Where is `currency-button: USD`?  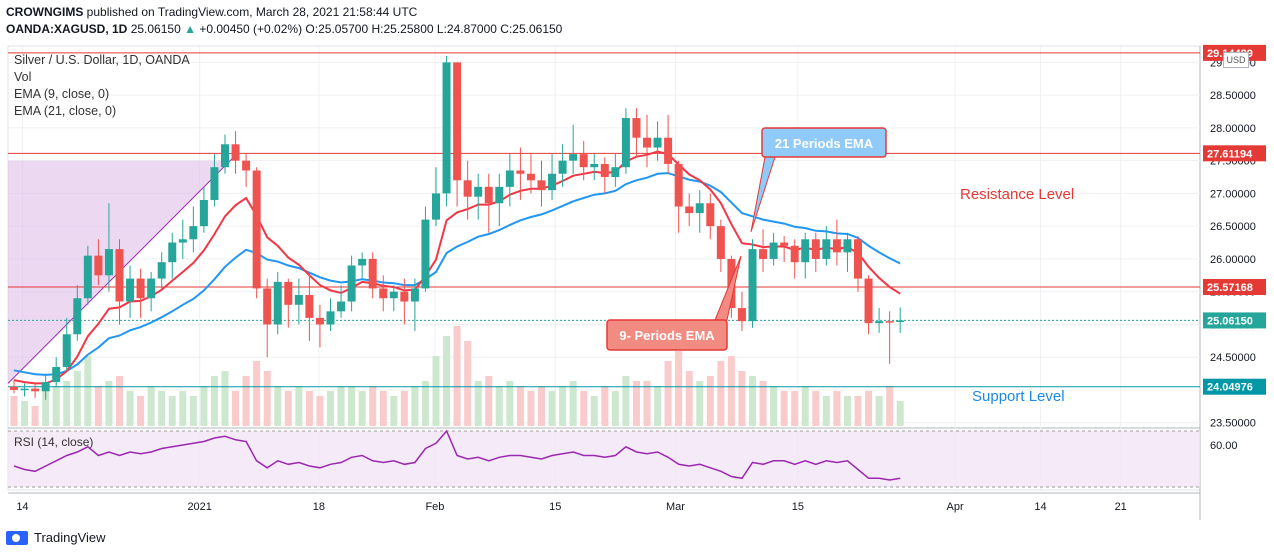 currency-button: USD is located at coordinates (1236, 60).